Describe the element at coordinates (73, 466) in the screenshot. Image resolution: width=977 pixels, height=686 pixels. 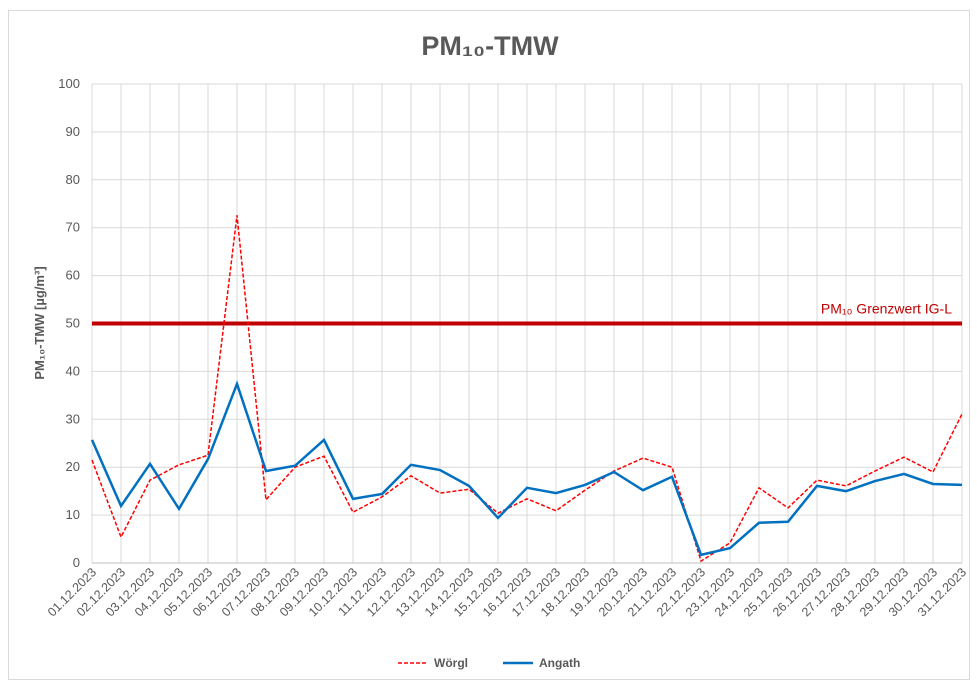
I see `y-tick-label: 20` at that location.